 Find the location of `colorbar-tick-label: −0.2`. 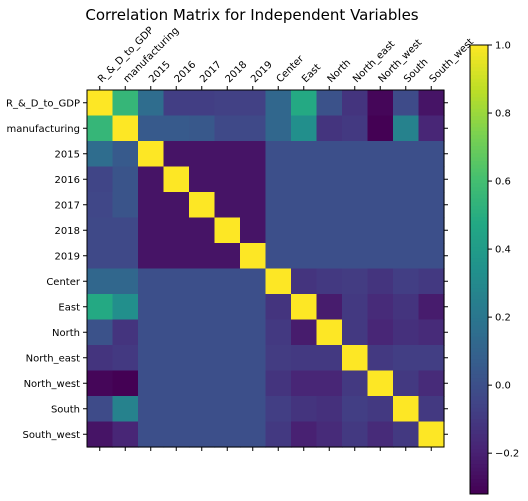

colorbar-tick-label: −0.2 is located at coordinates (507, 454).